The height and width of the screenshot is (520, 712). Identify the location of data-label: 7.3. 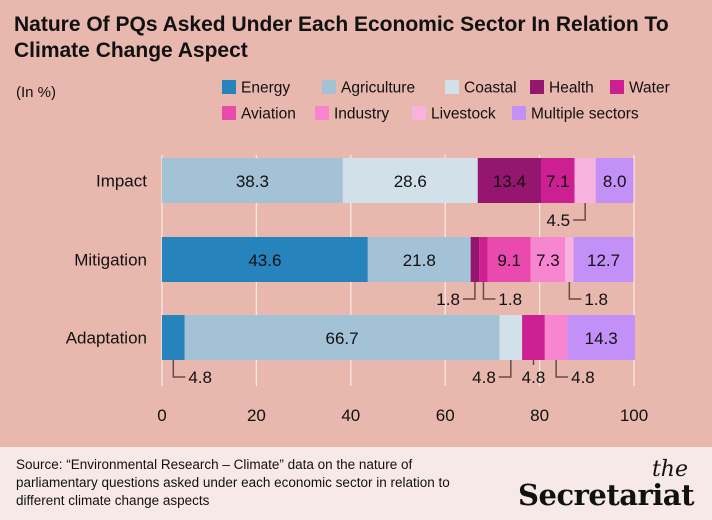
(548, 260).